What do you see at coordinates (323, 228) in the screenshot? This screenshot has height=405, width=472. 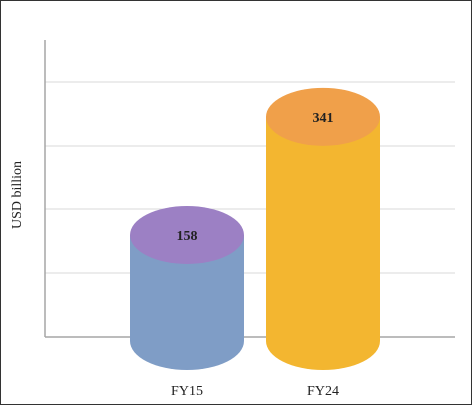 I see `cylinder-body` at bounding box center [323, 228].